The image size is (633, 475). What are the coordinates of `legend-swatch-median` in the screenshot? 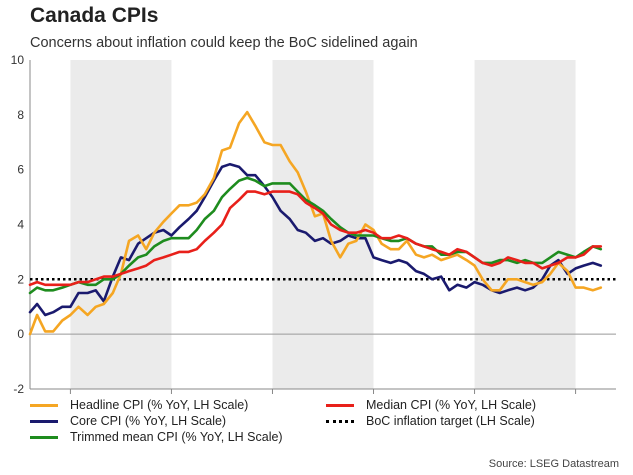 It's located at (340, 405).